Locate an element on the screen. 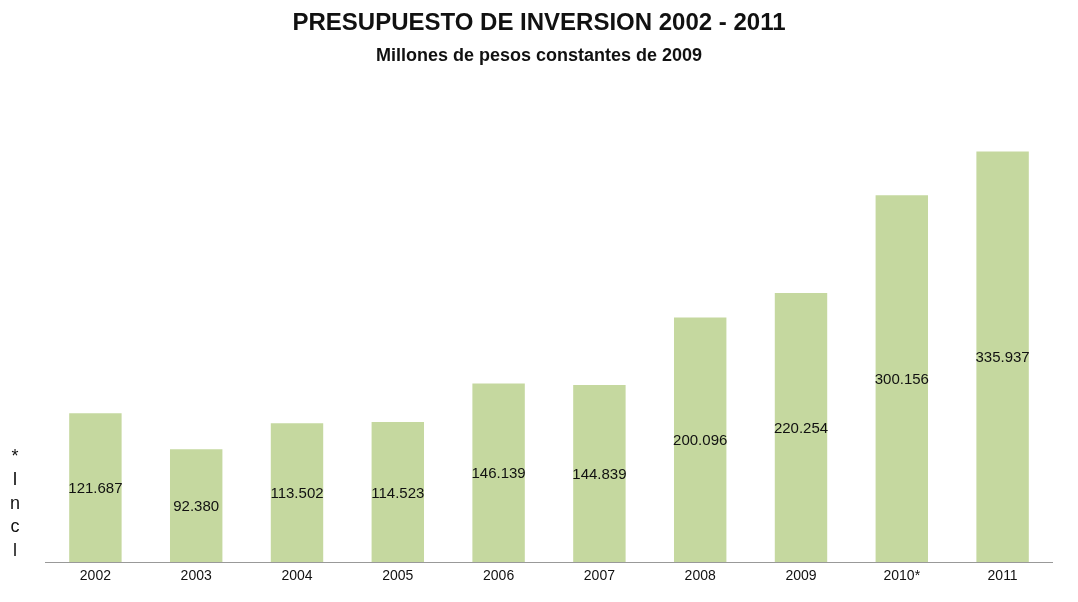 This screenshot has height=602, width=1078. data-label: 335.937 is located at coordinates (1002, 357).